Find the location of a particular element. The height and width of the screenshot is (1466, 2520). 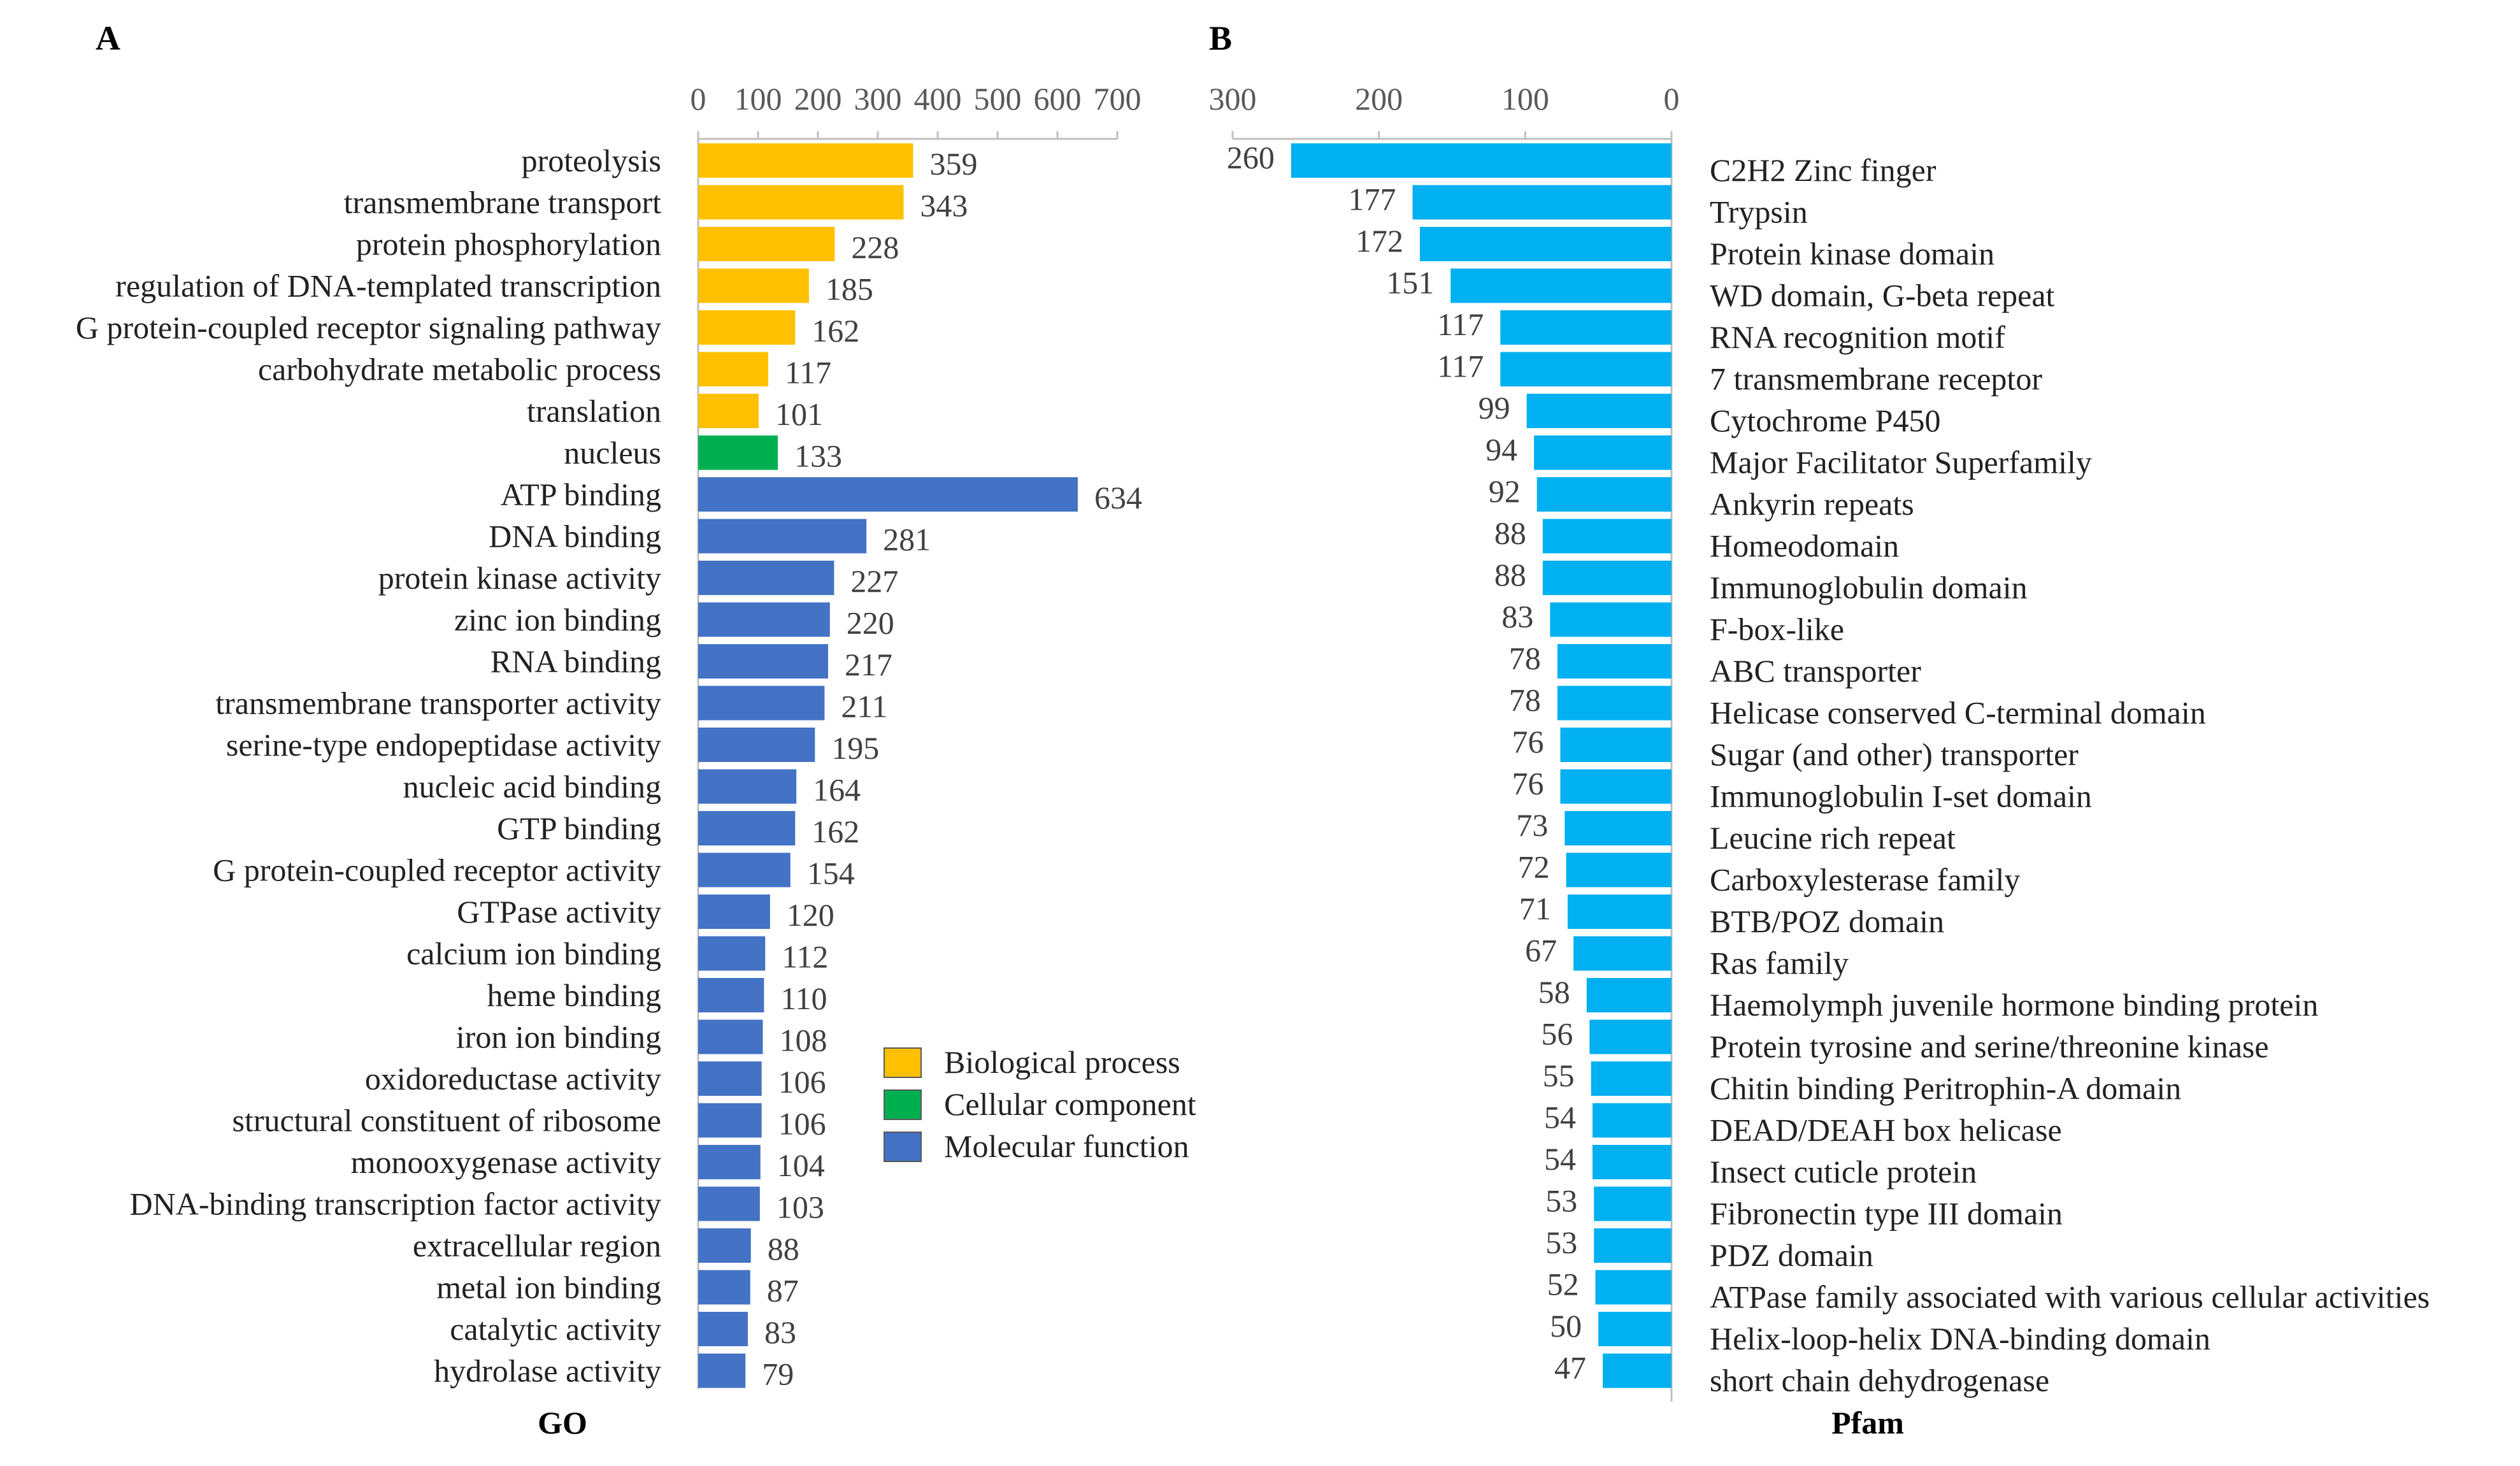

pfam-bar-insect-cuticle-protein is located at coordinates (1632, 1162).